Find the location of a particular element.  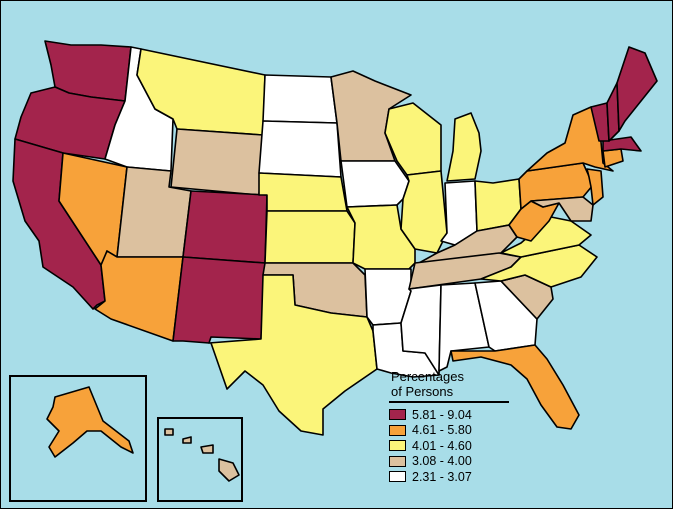

state-hawaii-maui is located at coordinates (207, 449).